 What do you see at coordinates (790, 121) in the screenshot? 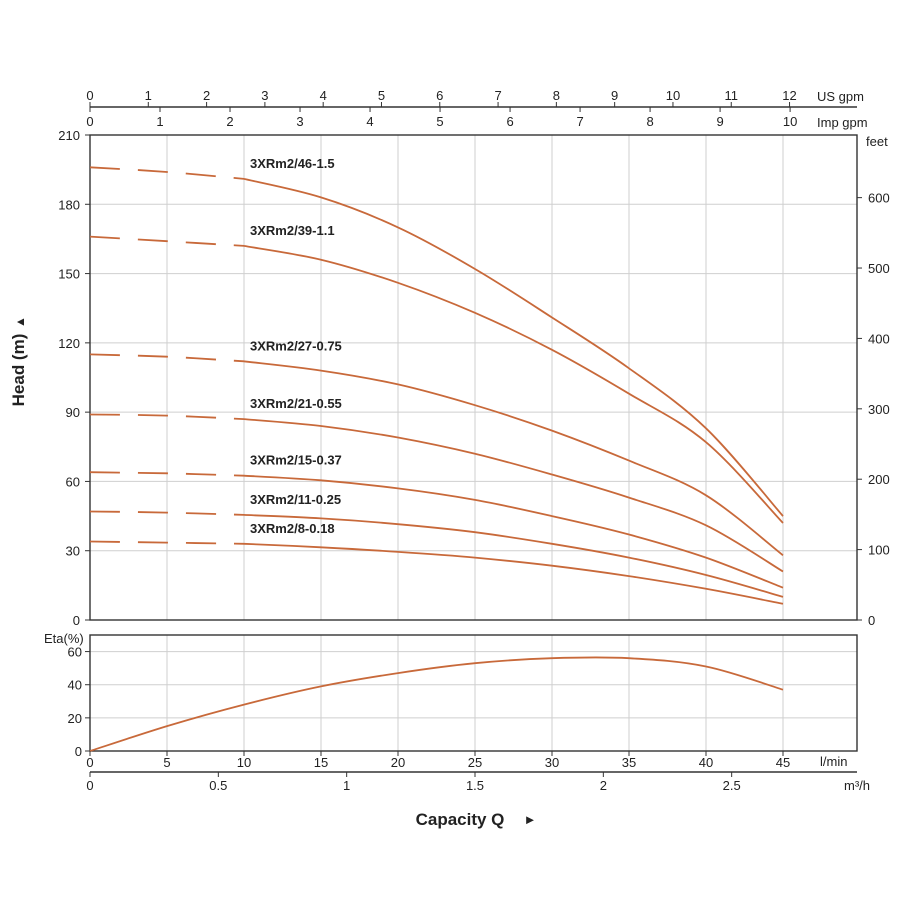
I see `imp-gpm-tick-label: 10` at bounding box center [790, 121].